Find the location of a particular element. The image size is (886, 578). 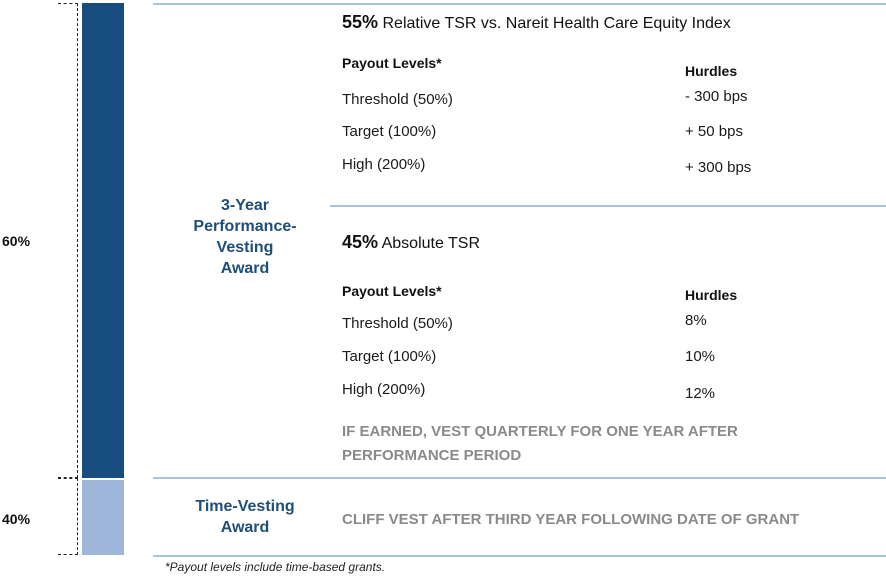

bracket-performance is located at coordinates (68, 240).